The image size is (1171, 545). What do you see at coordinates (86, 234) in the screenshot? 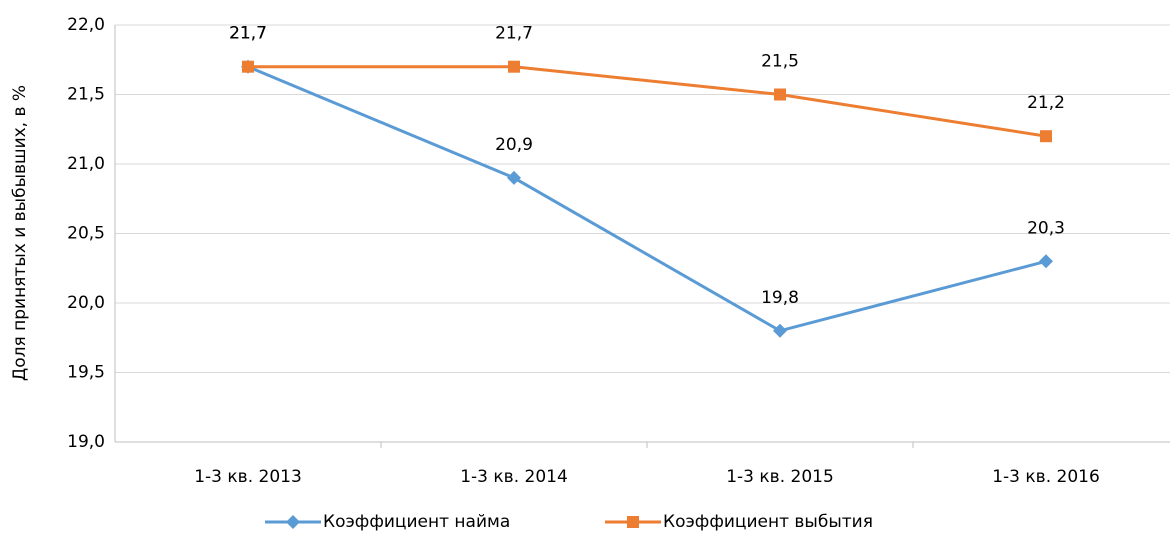
I see `y-tick-label: 20,5` at bounding box center [86, 234].